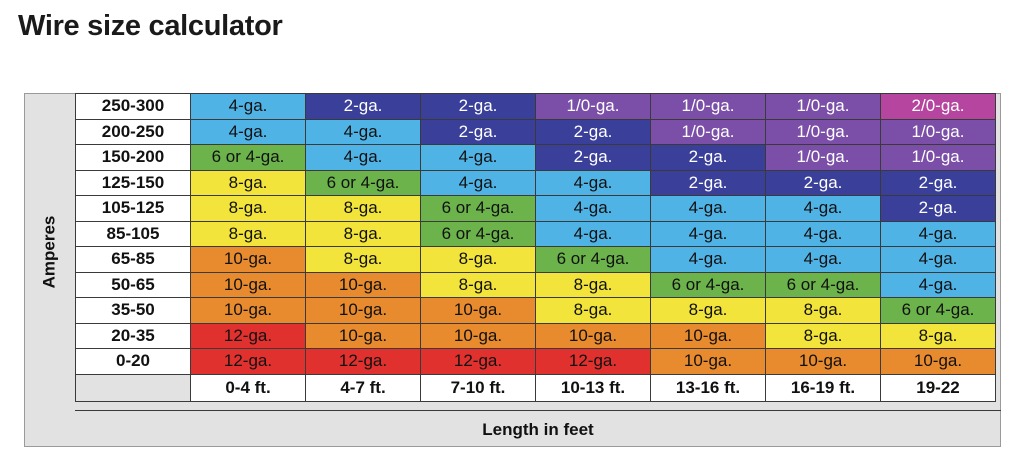 This screenshot has height=462, width=1024. Describe the element at coordinates (823, 387) in the screenshot. I see `length-column-label: 16-19 ft.` at that location.